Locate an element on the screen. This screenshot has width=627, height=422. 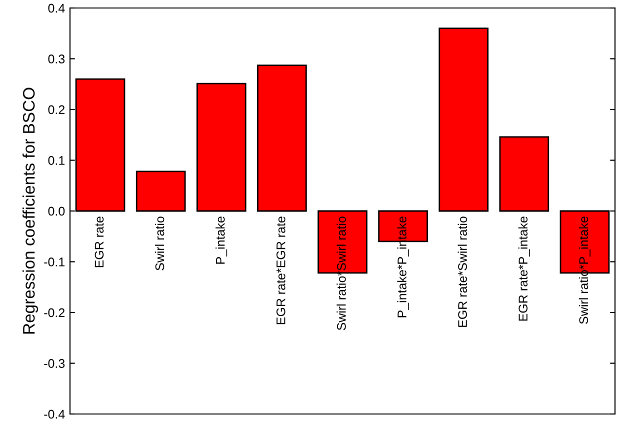
y-tick-label: -0.3 is located at coordinates (54, 363).